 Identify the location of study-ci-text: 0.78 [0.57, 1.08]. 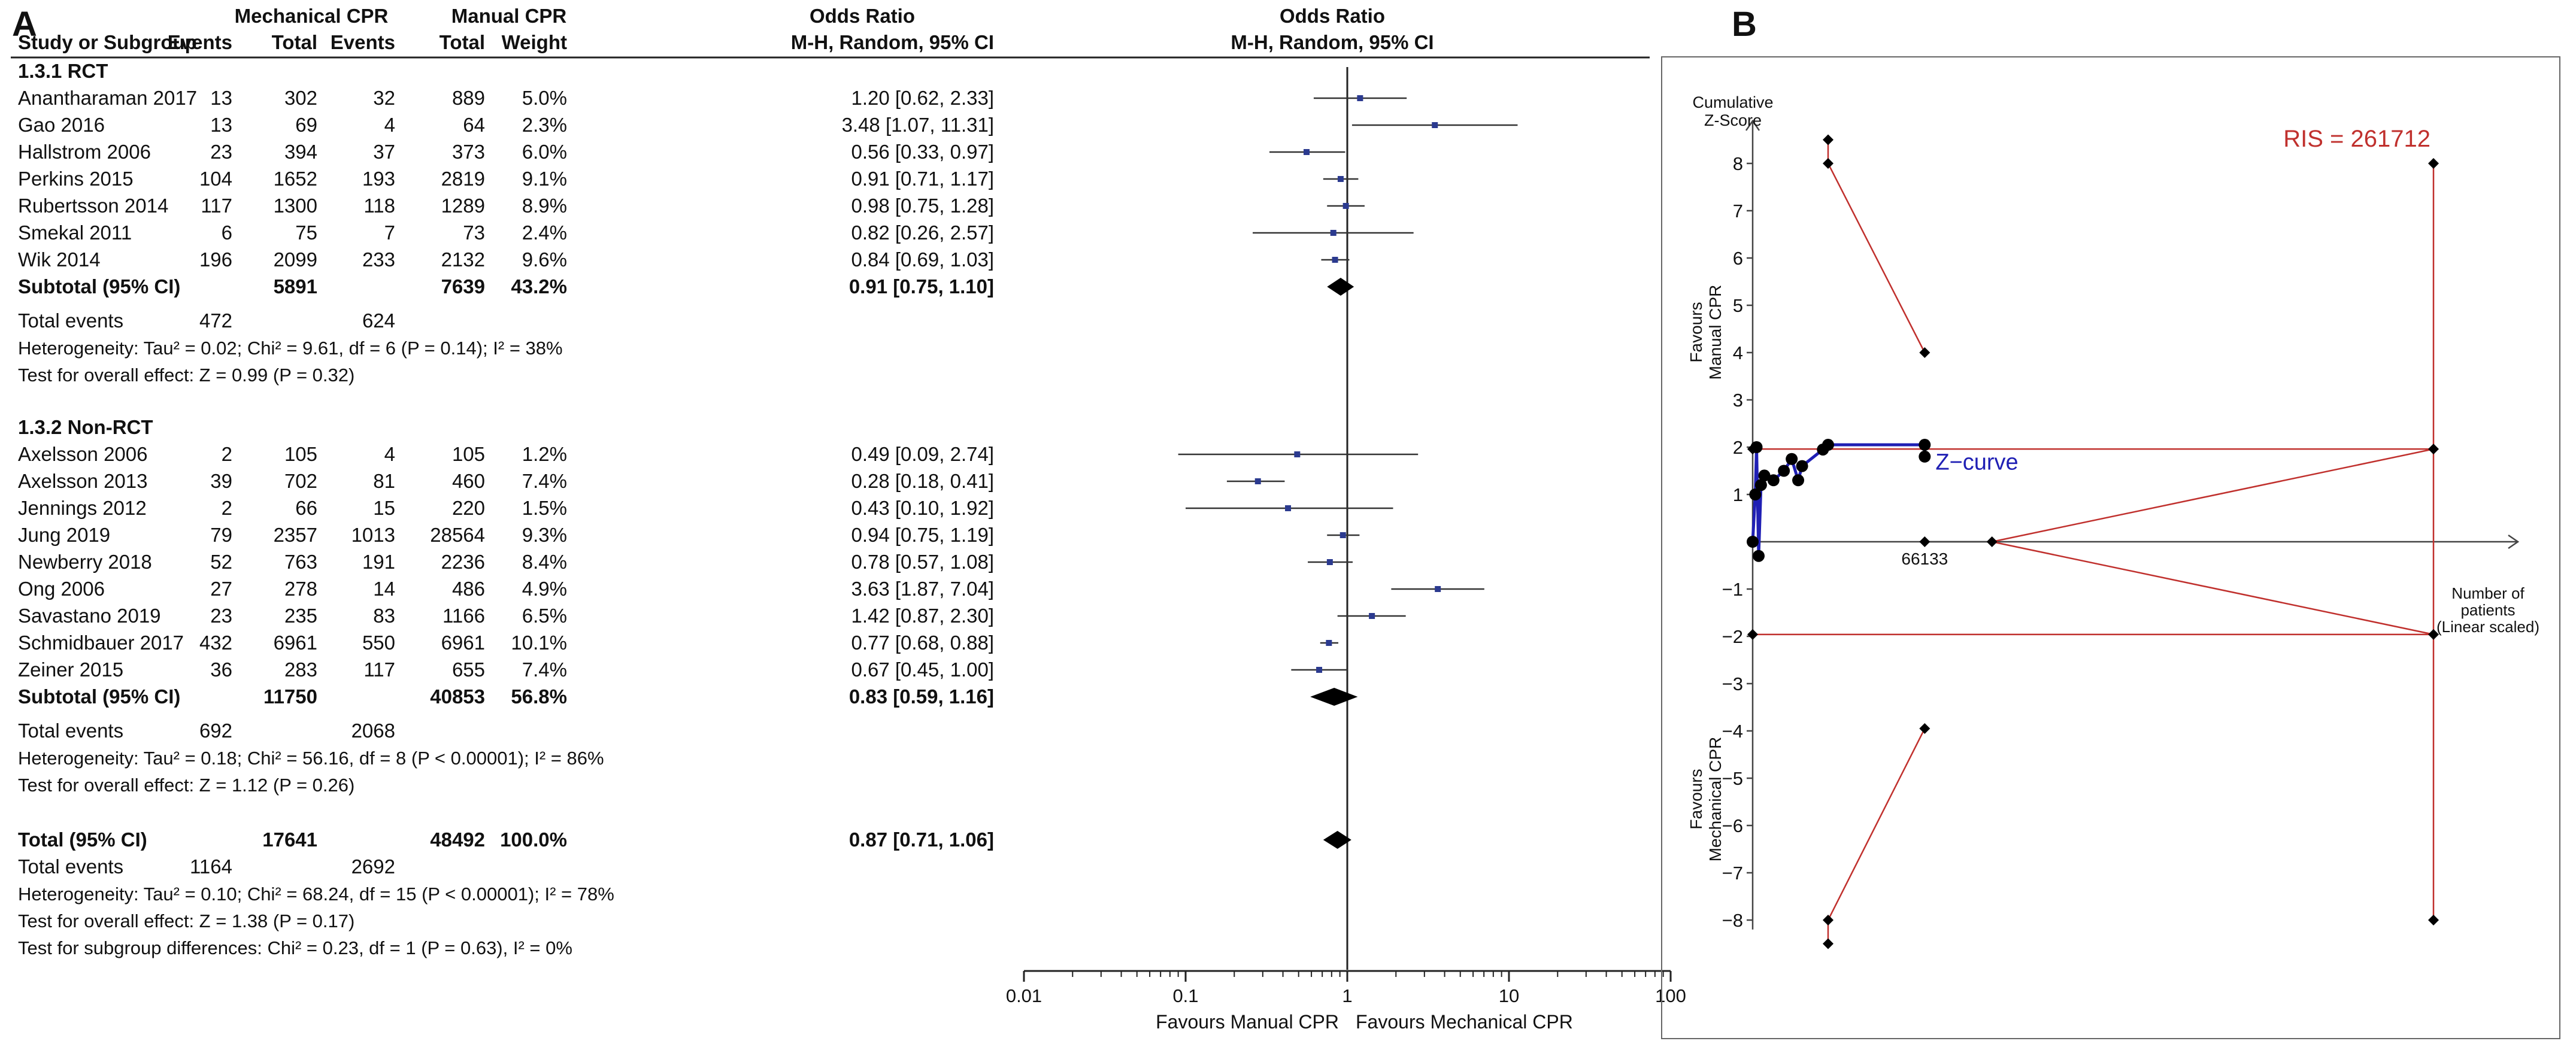
(922, 562).